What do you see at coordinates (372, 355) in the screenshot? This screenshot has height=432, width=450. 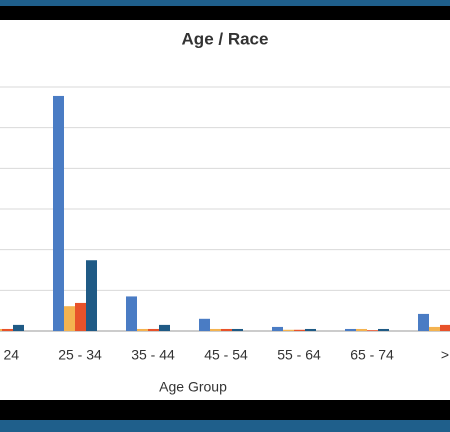 I see `x-tick-label: 65 - 74` at bounding box center [372, 355].